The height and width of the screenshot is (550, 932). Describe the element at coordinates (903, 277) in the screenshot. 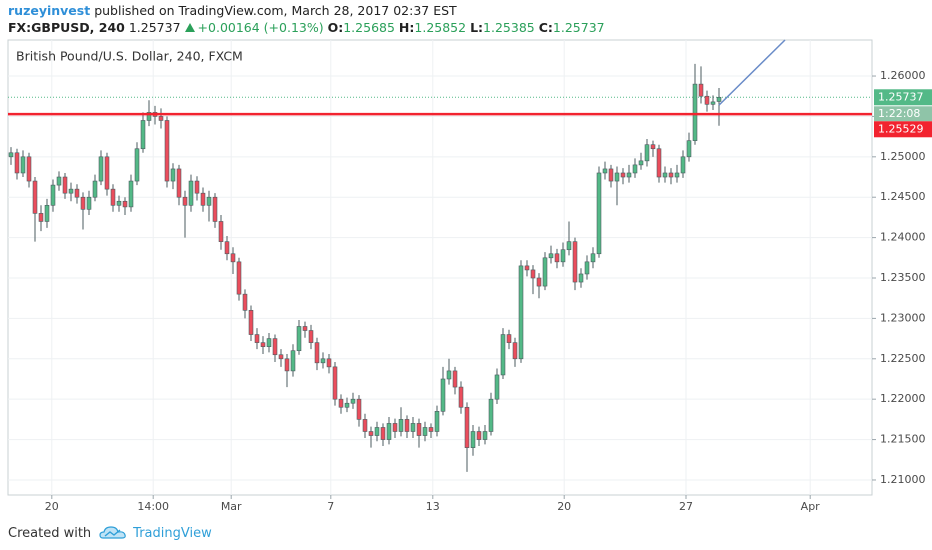

I see `y-tick-label: 1.23500` at that location.